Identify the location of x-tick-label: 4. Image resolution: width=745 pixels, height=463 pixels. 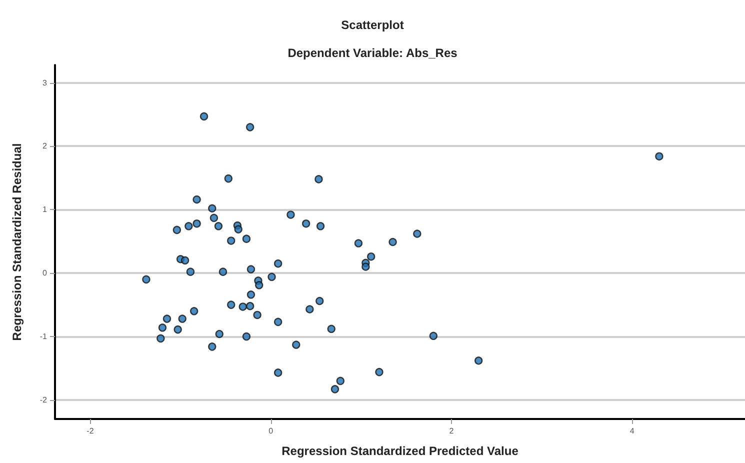
(632, 431).